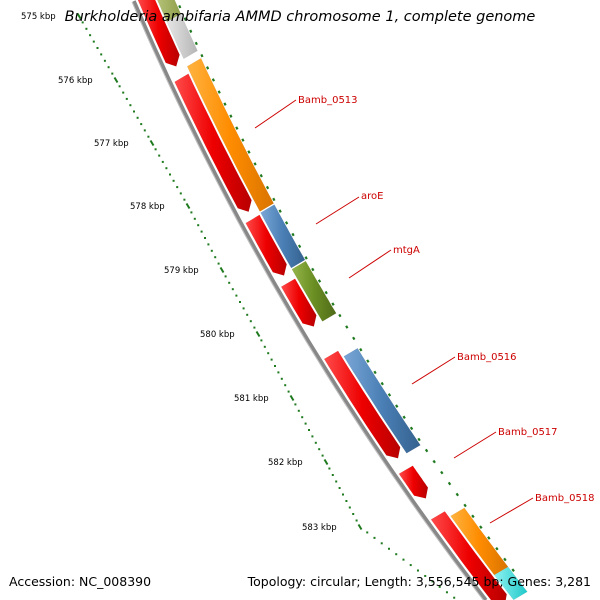  Describe the element at coordinates (372, 196) in the screenshot. I see `gene-label: aroE` at that location.